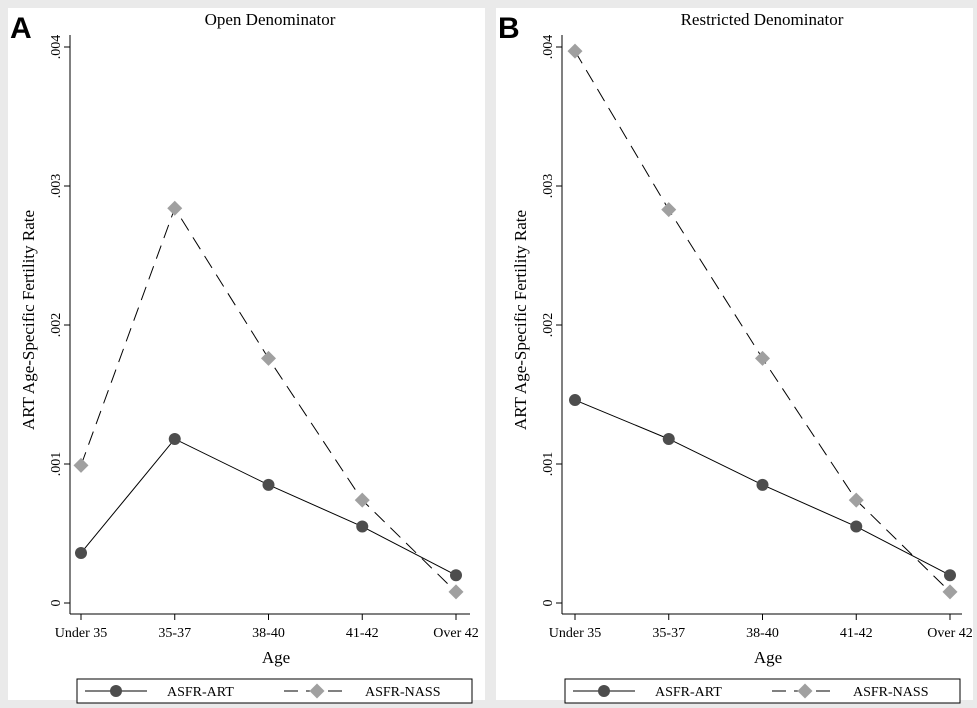 The image size is (977, 708). Describe the element at coordinates (762, 19) in the screenshot. I see `chart-title: Restricted Denominator` at that location.